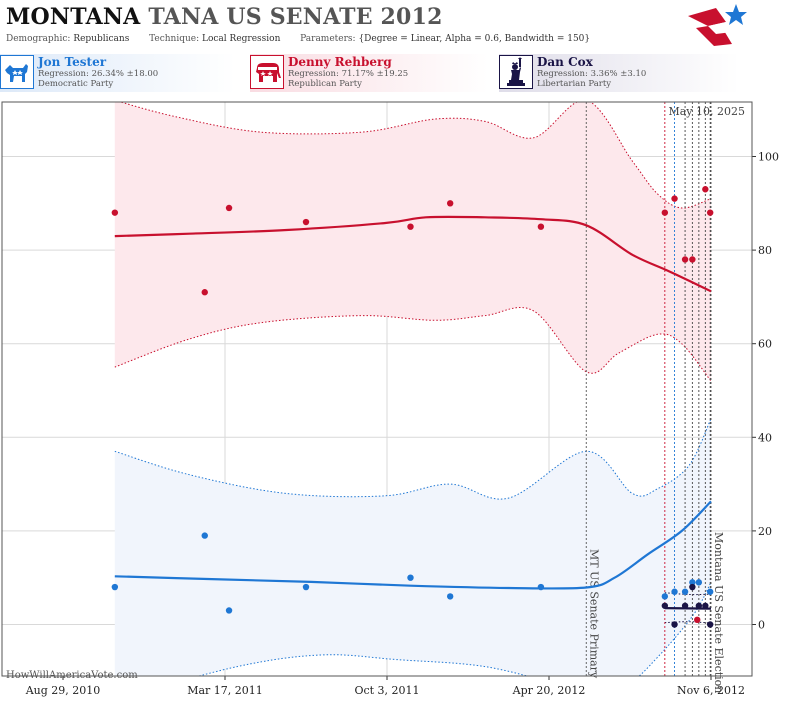 This screenshot has width=789, height=704. I want to click on candidate-regression: Regression: 3.36% ±3.10, so click(592, 74).